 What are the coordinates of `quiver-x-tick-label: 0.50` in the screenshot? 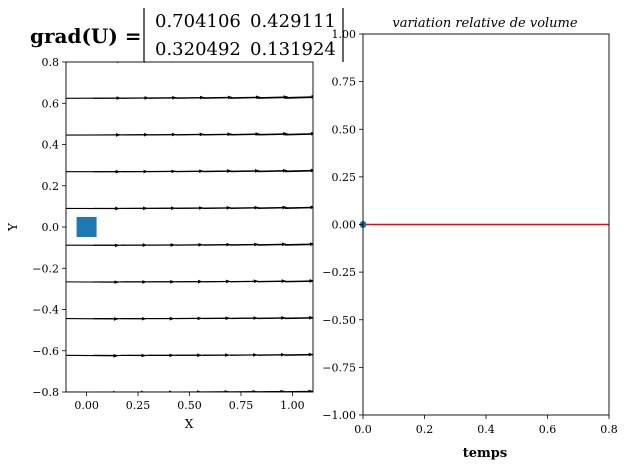 It's located at (189, 405).